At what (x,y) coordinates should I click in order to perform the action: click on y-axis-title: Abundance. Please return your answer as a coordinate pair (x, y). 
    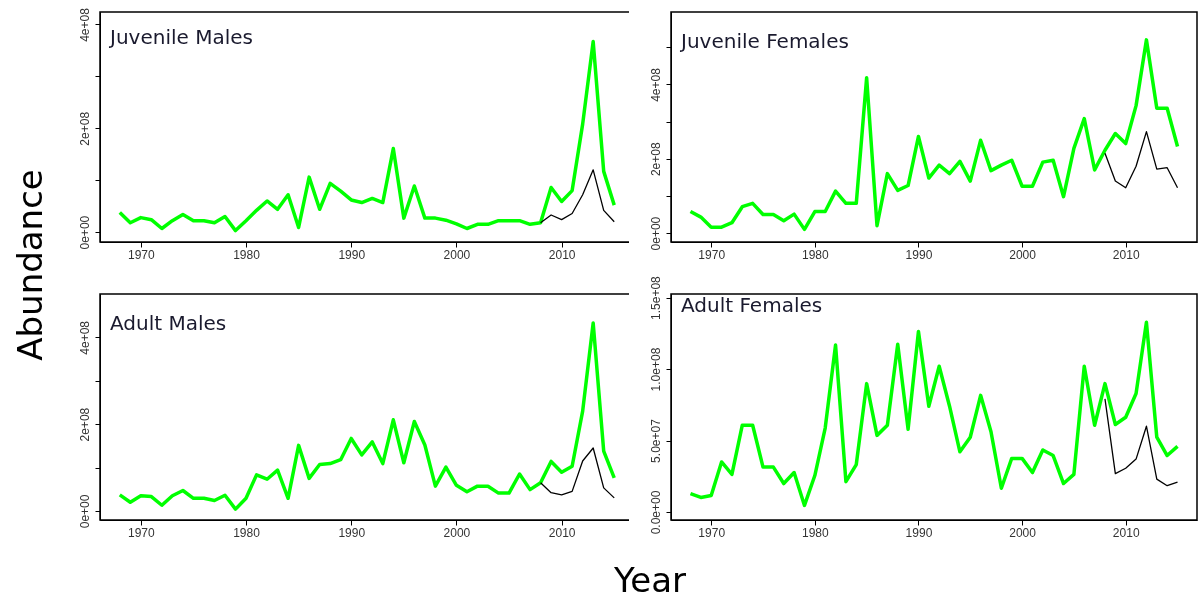
    Looking at the image, I should click on (30, 265).